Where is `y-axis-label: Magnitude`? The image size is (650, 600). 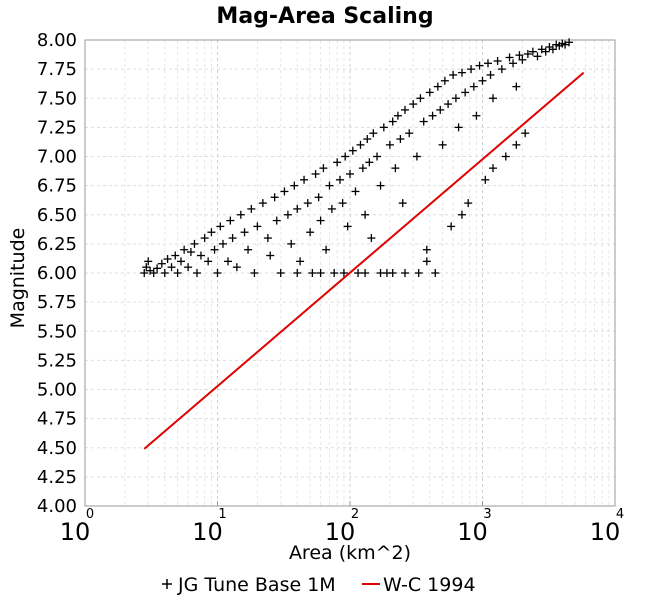 y-axis-label: Magnitude is located at coordinates (18, 278).